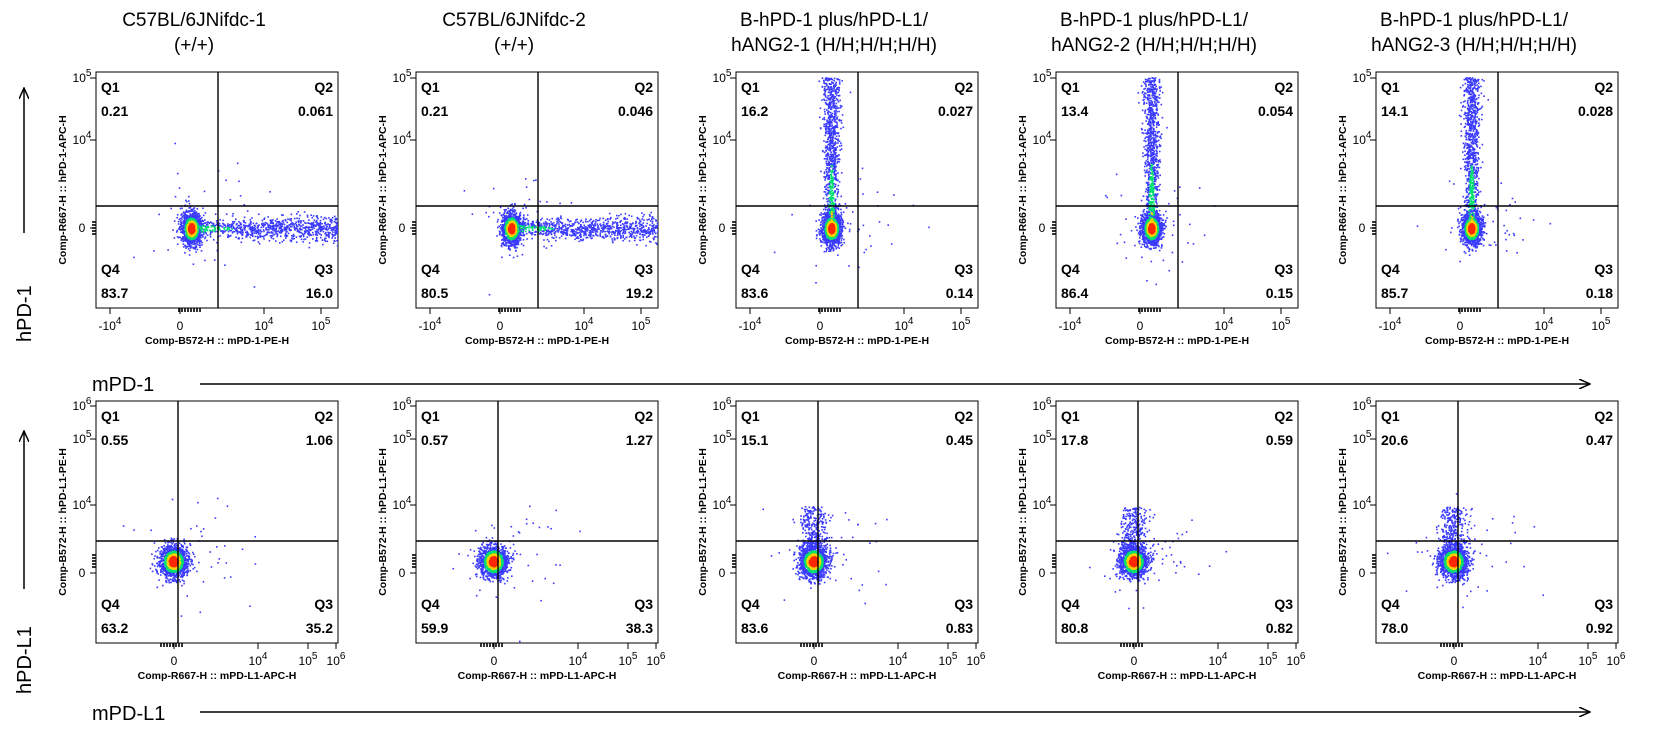 The height and width of the screenshot is (731, 1660). What do you see at coordinates (383, 189) in the screenshot?
I see `y-axis-label: Comp-R667-H :: hPD-1-APC-H` at bounding box center [383, 189].